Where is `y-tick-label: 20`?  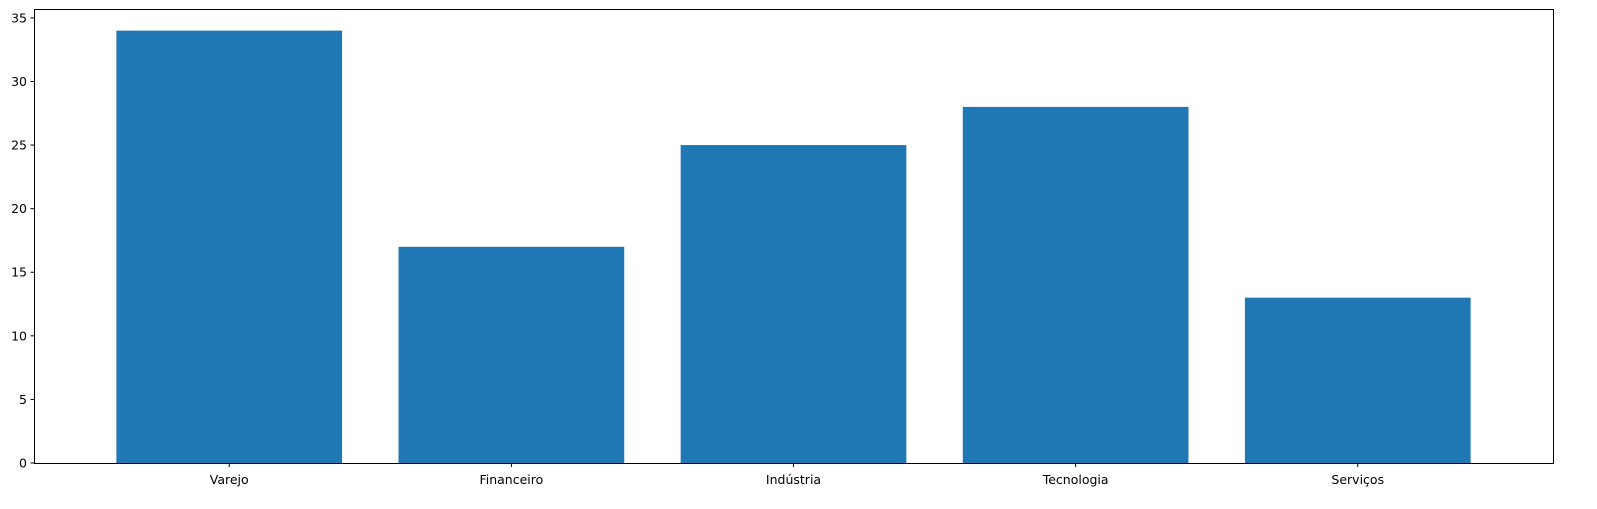 y-tick-label: 20 is located at coordinates (19, 208).